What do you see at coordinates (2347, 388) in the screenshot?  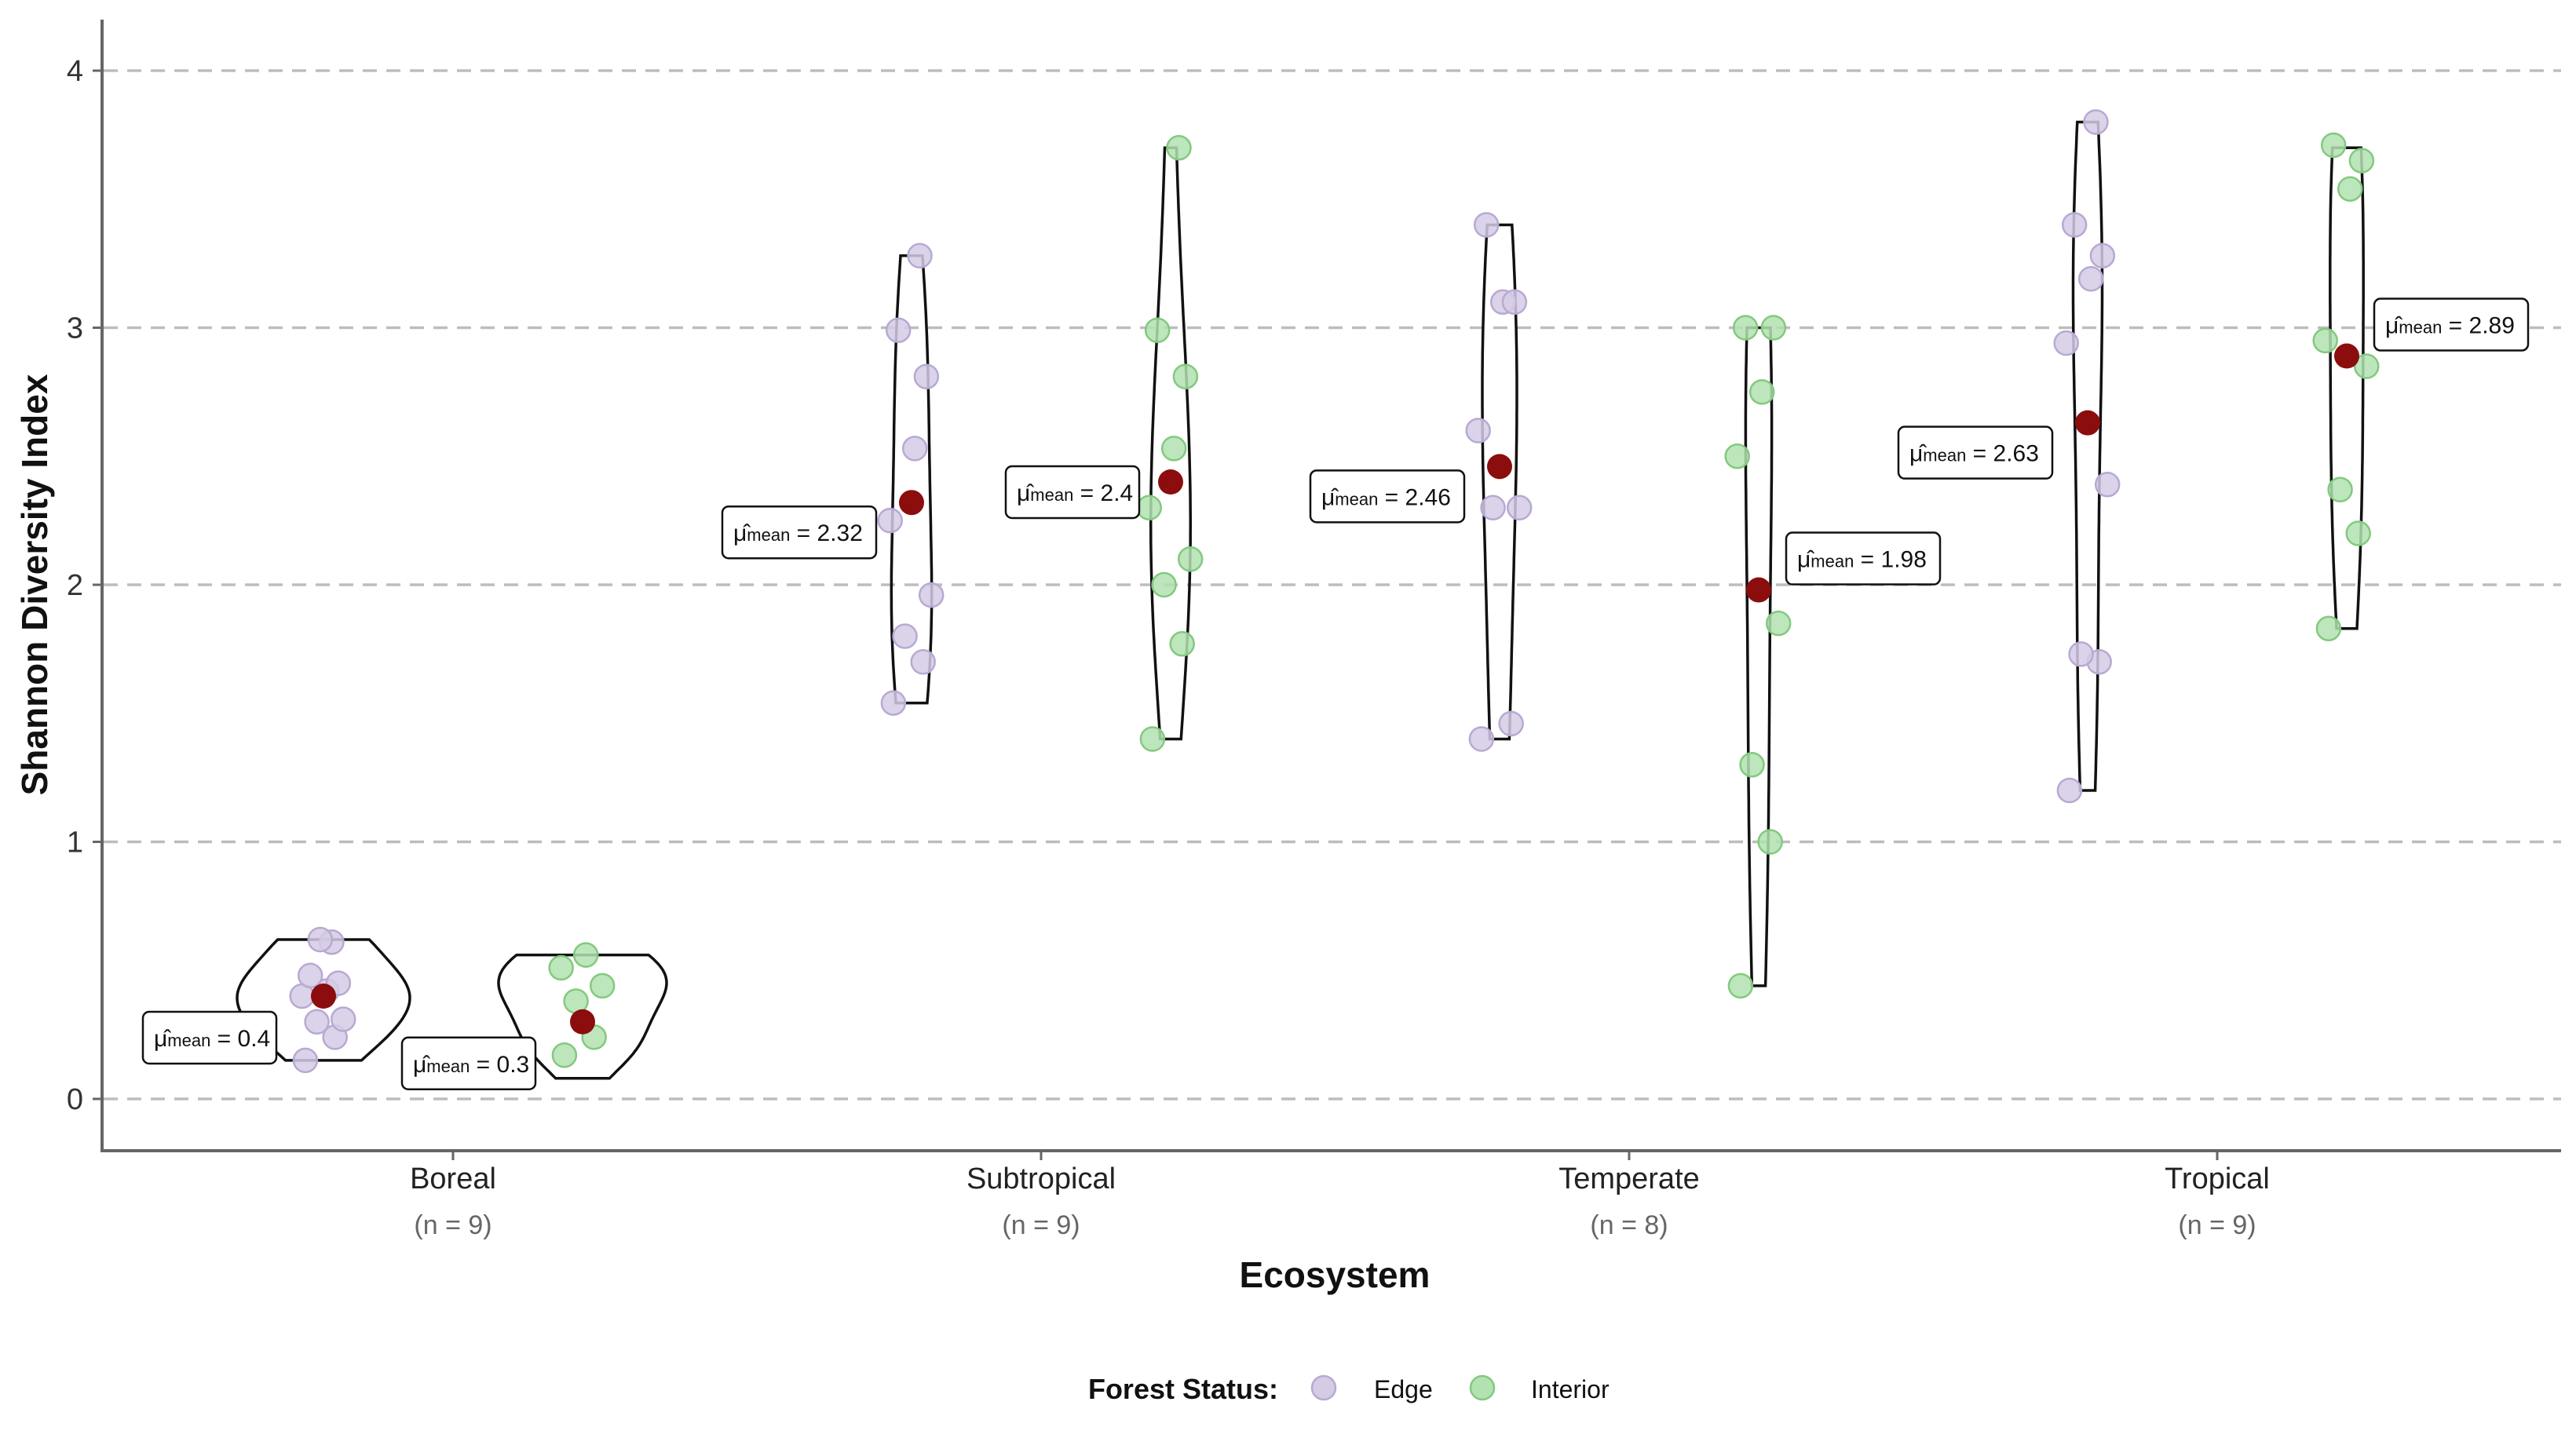 I see `violin-tropical-interior` at bounding box center [2347, 388].